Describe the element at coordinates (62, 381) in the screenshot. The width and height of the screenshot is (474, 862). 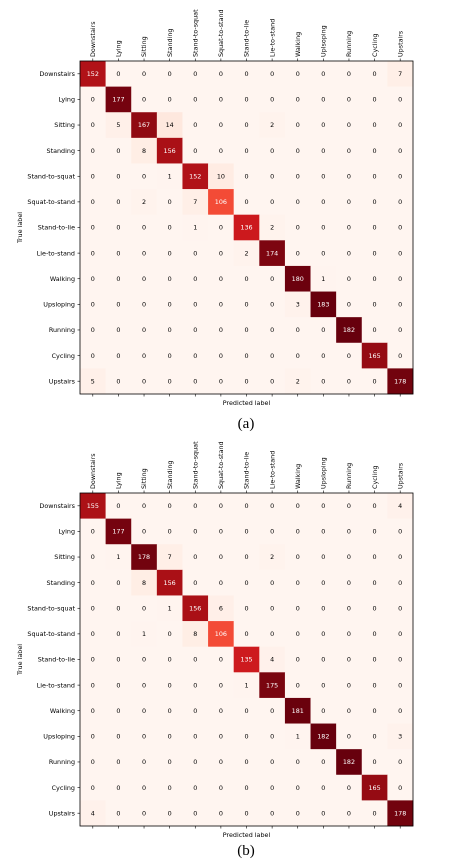
I see `y-tick-label: Upstairs` at that location.